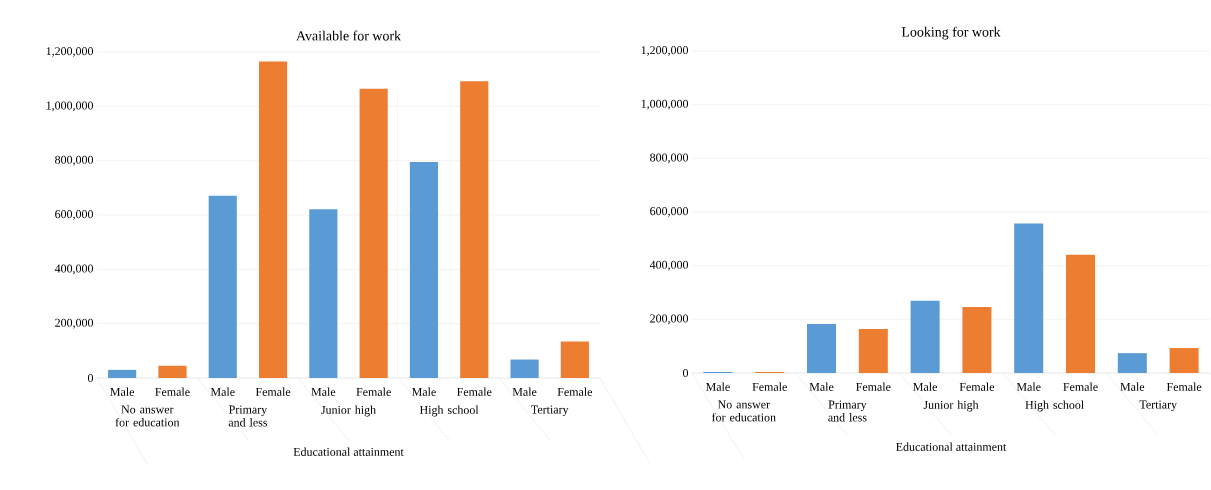  I want to click on chart-title: Available for work, so click(349, 35).